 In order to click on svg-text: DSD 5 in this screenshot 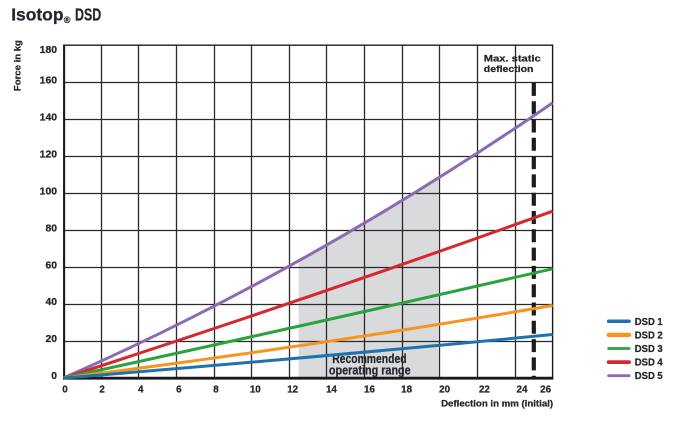, I will do `click(649, 376)`.